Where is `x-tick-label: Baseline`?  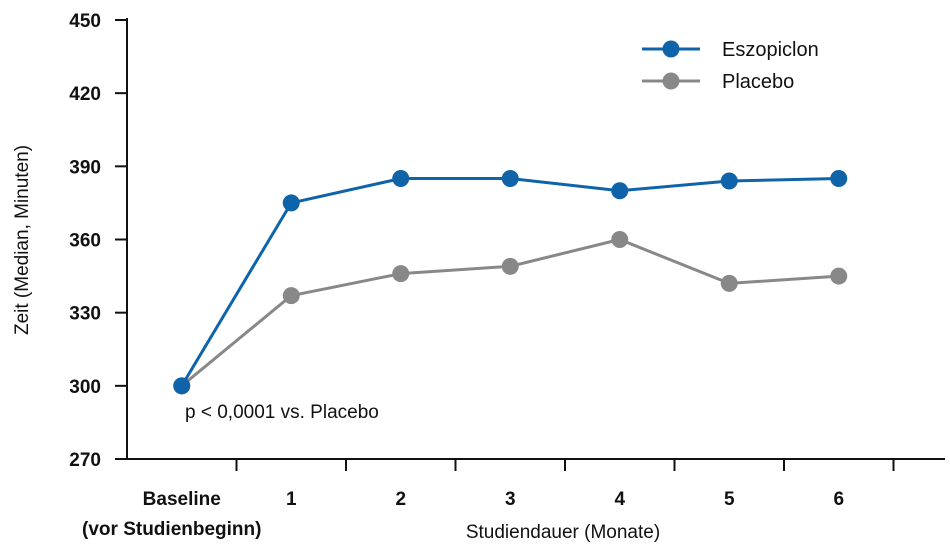
x-tick-label: Baseline is located at coordinates (182, 499).